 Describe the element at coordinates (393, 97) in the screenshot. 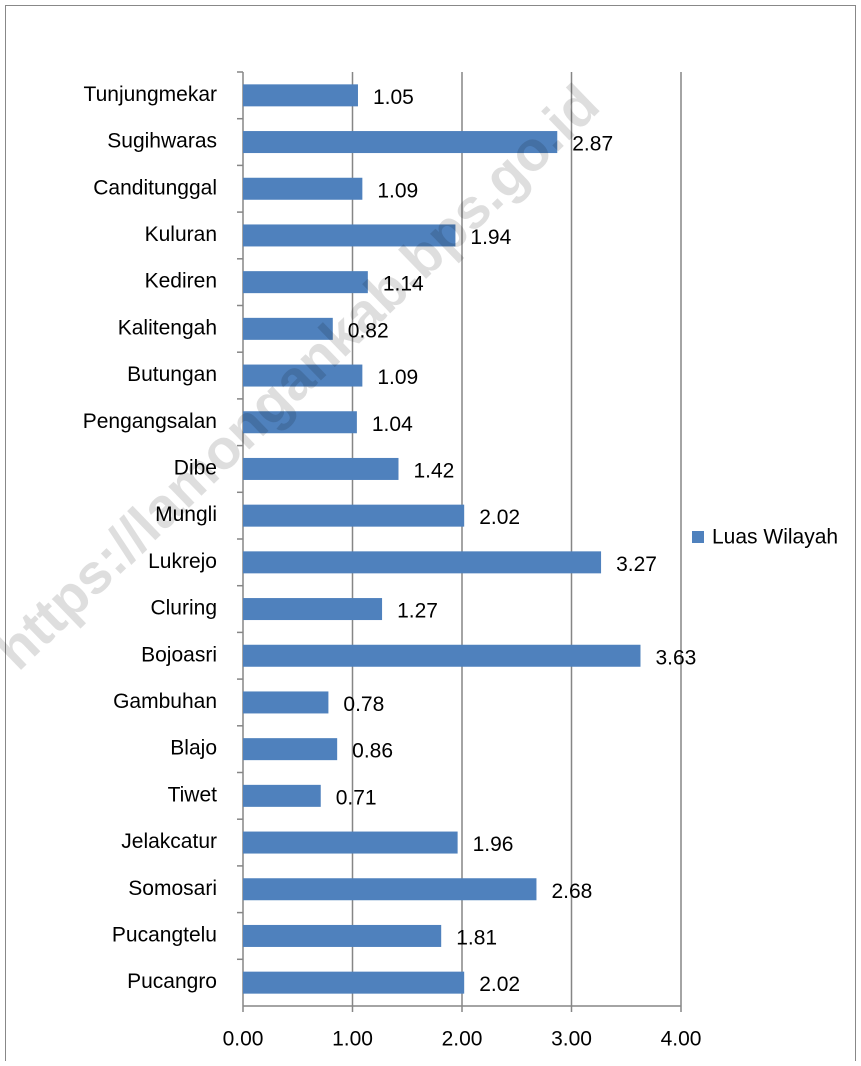

I see `data-label: 1.05` at that location.